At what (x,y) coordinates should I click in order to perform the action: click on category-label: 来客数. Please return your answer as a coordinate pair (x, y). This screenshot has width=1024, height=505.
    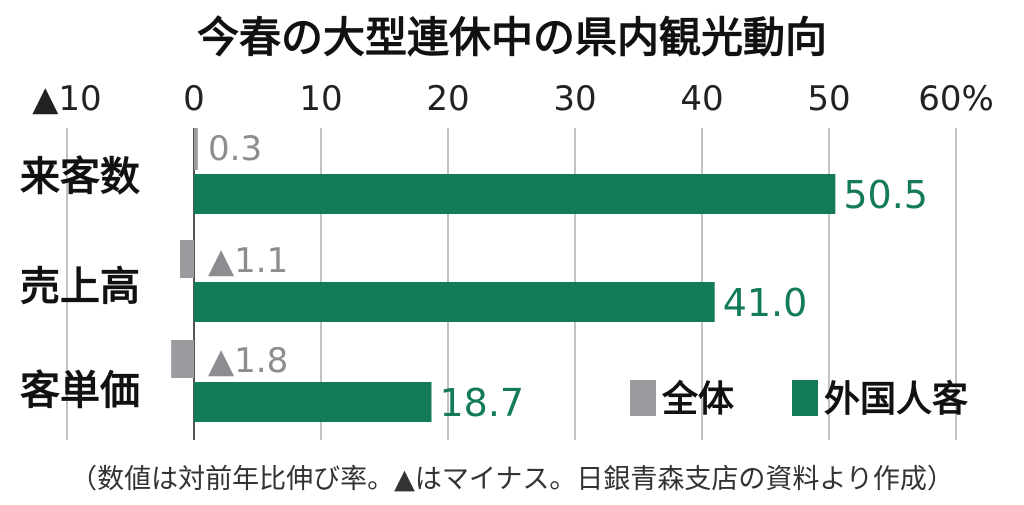
    Looking at the image, I should click on (80, 177).